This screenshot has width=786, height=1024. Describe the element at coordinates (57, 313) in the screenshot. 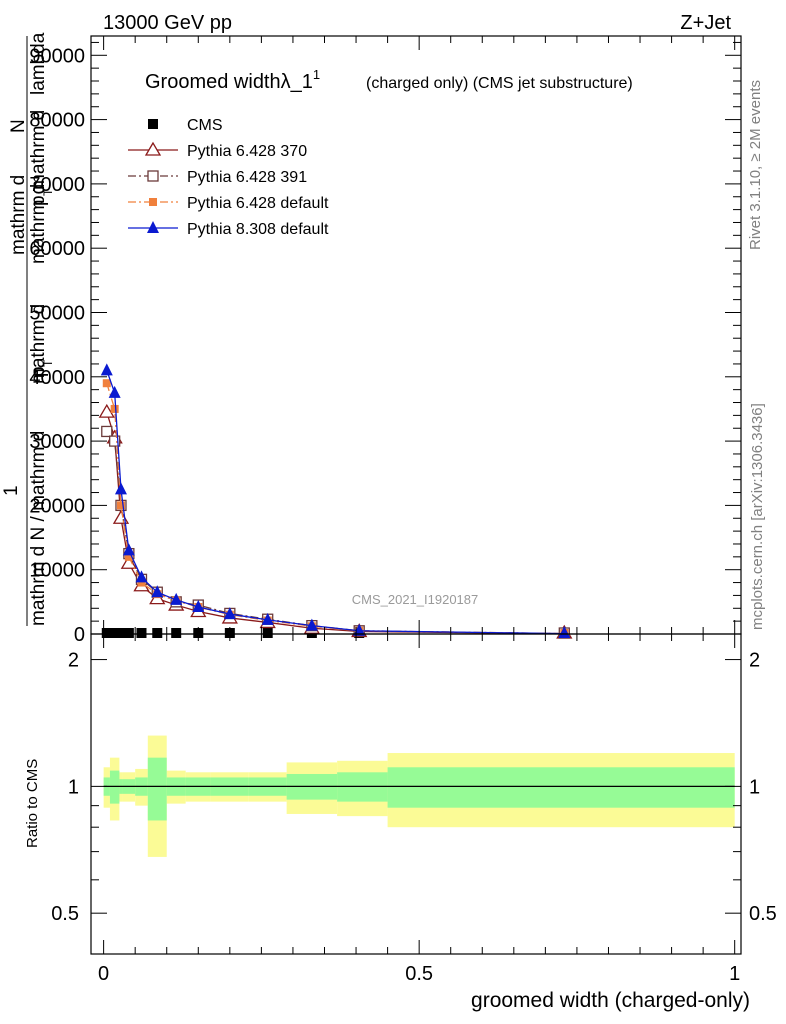

I see `y-tick-label: 50000` at that location.